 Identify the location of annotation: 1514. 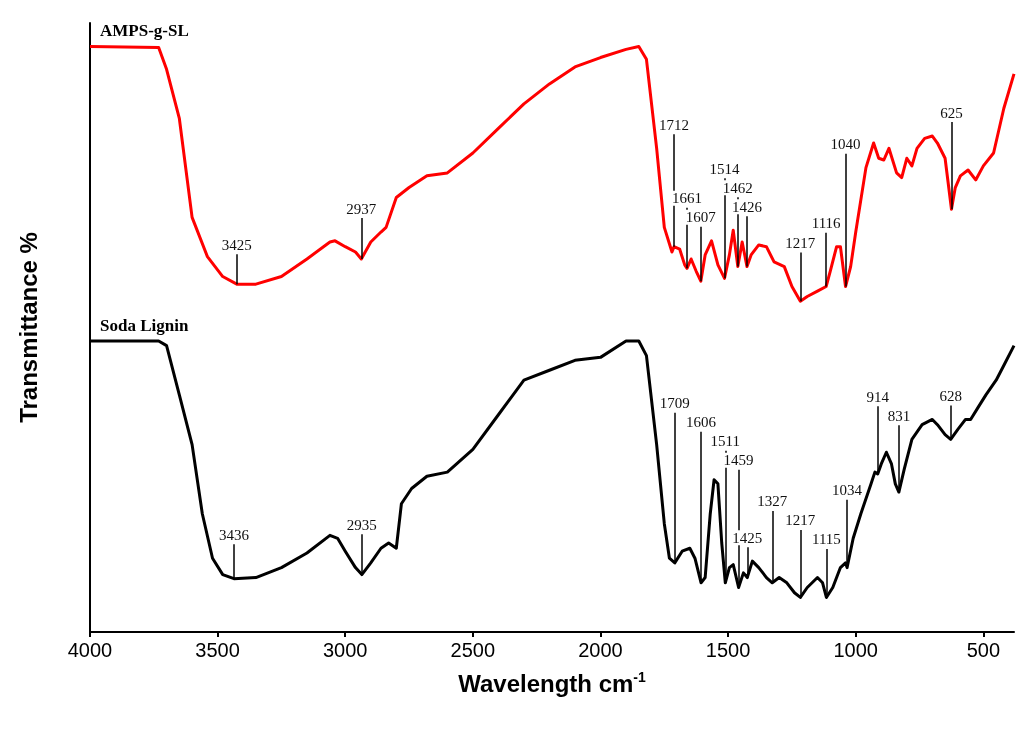
(725, 168).